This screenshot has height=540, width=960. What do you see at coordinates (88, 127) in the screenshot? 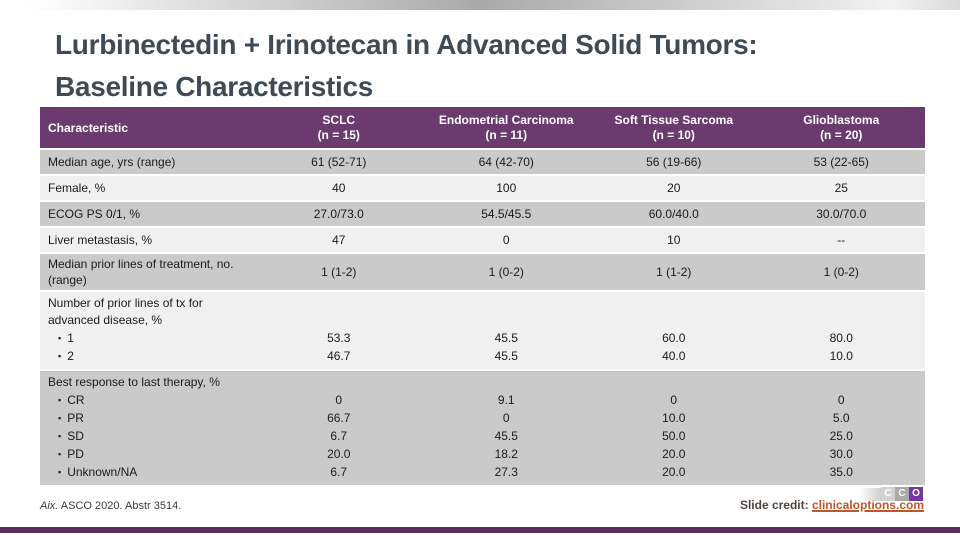
I see `column-header-characteristic: Characteristic` at bounding box center [88, 127].